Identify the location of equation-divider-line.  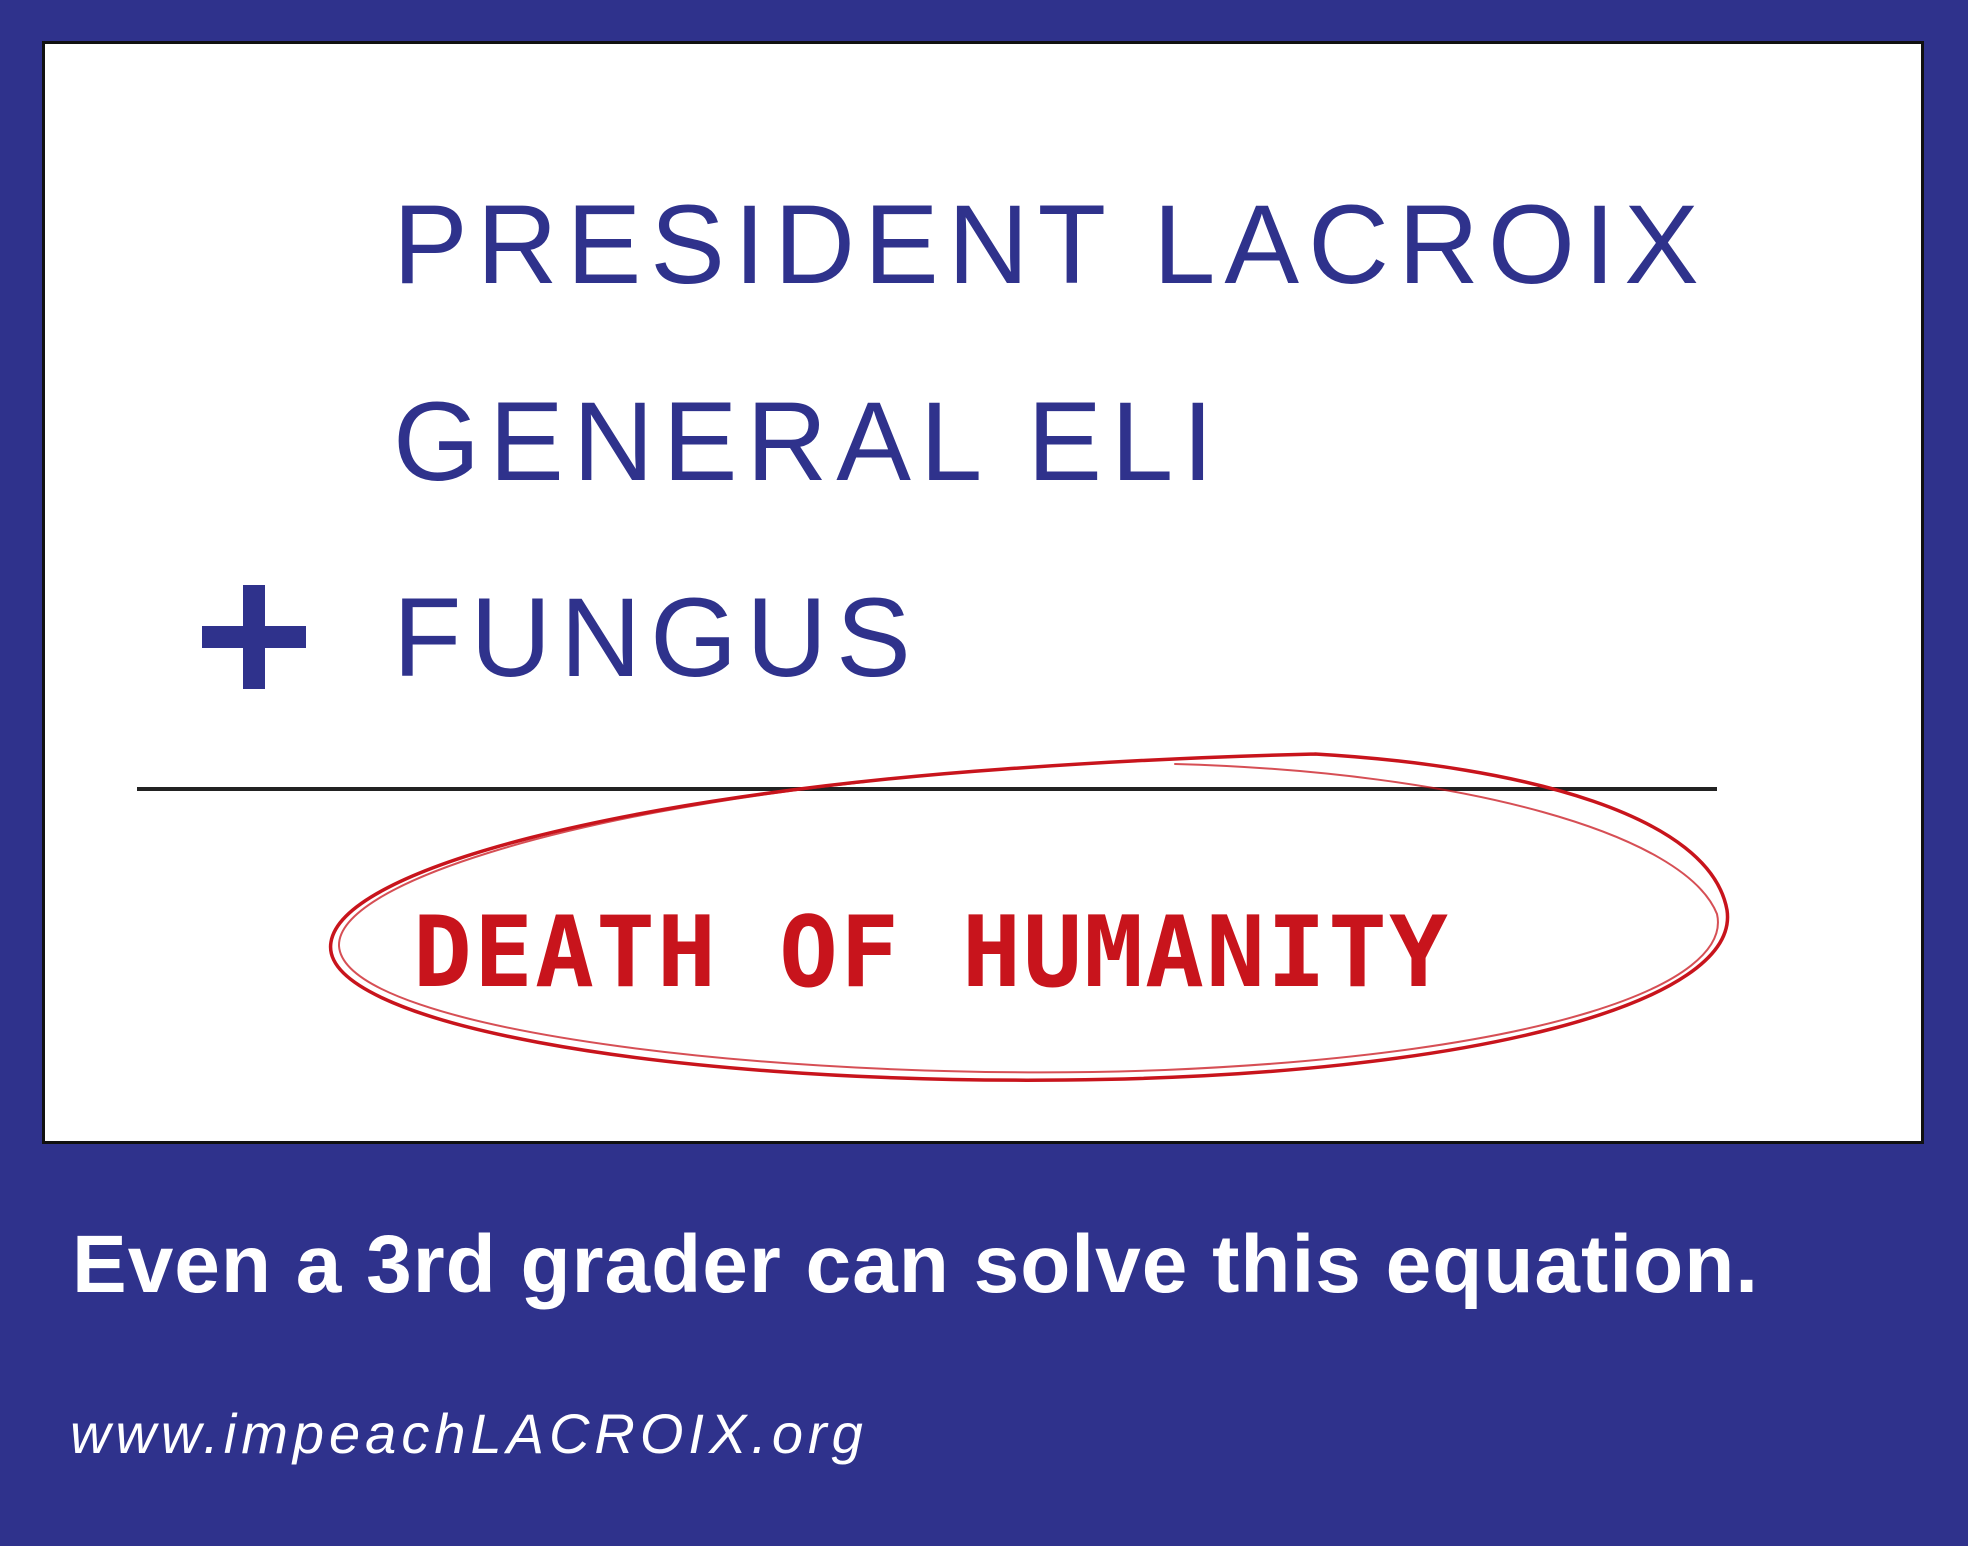
(927, 789).